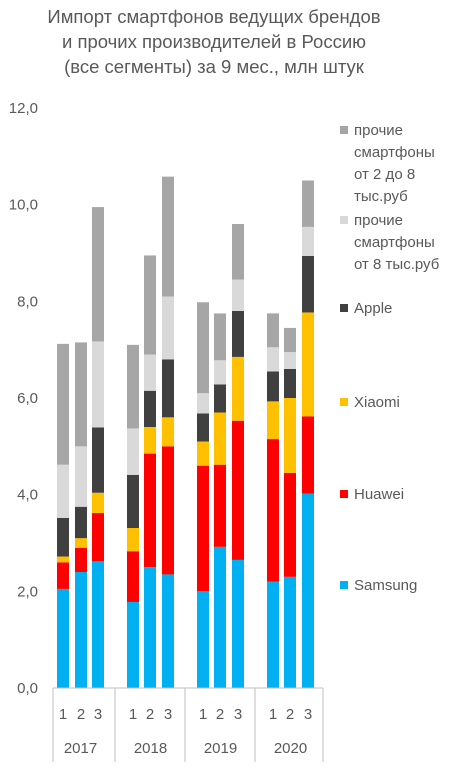  I want to click on y-tick-label: 12,0, so click(23, 108).